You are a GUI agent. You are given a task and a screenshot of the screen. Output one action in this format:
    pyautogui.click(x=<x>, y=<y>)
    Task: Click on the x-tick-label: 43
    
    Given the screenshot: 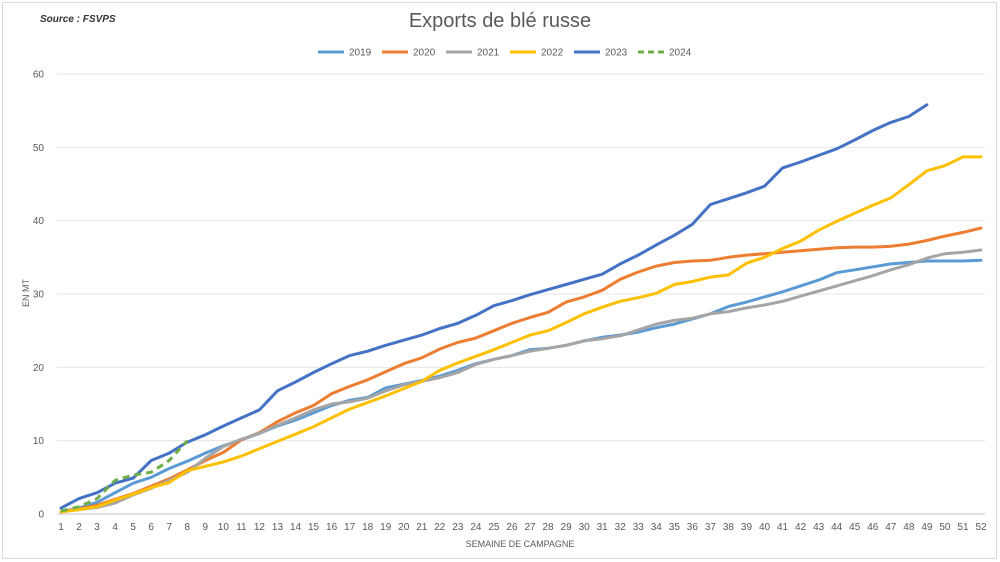 What is the action you would take?
    pyautogui.click(x=819, y=527)
    